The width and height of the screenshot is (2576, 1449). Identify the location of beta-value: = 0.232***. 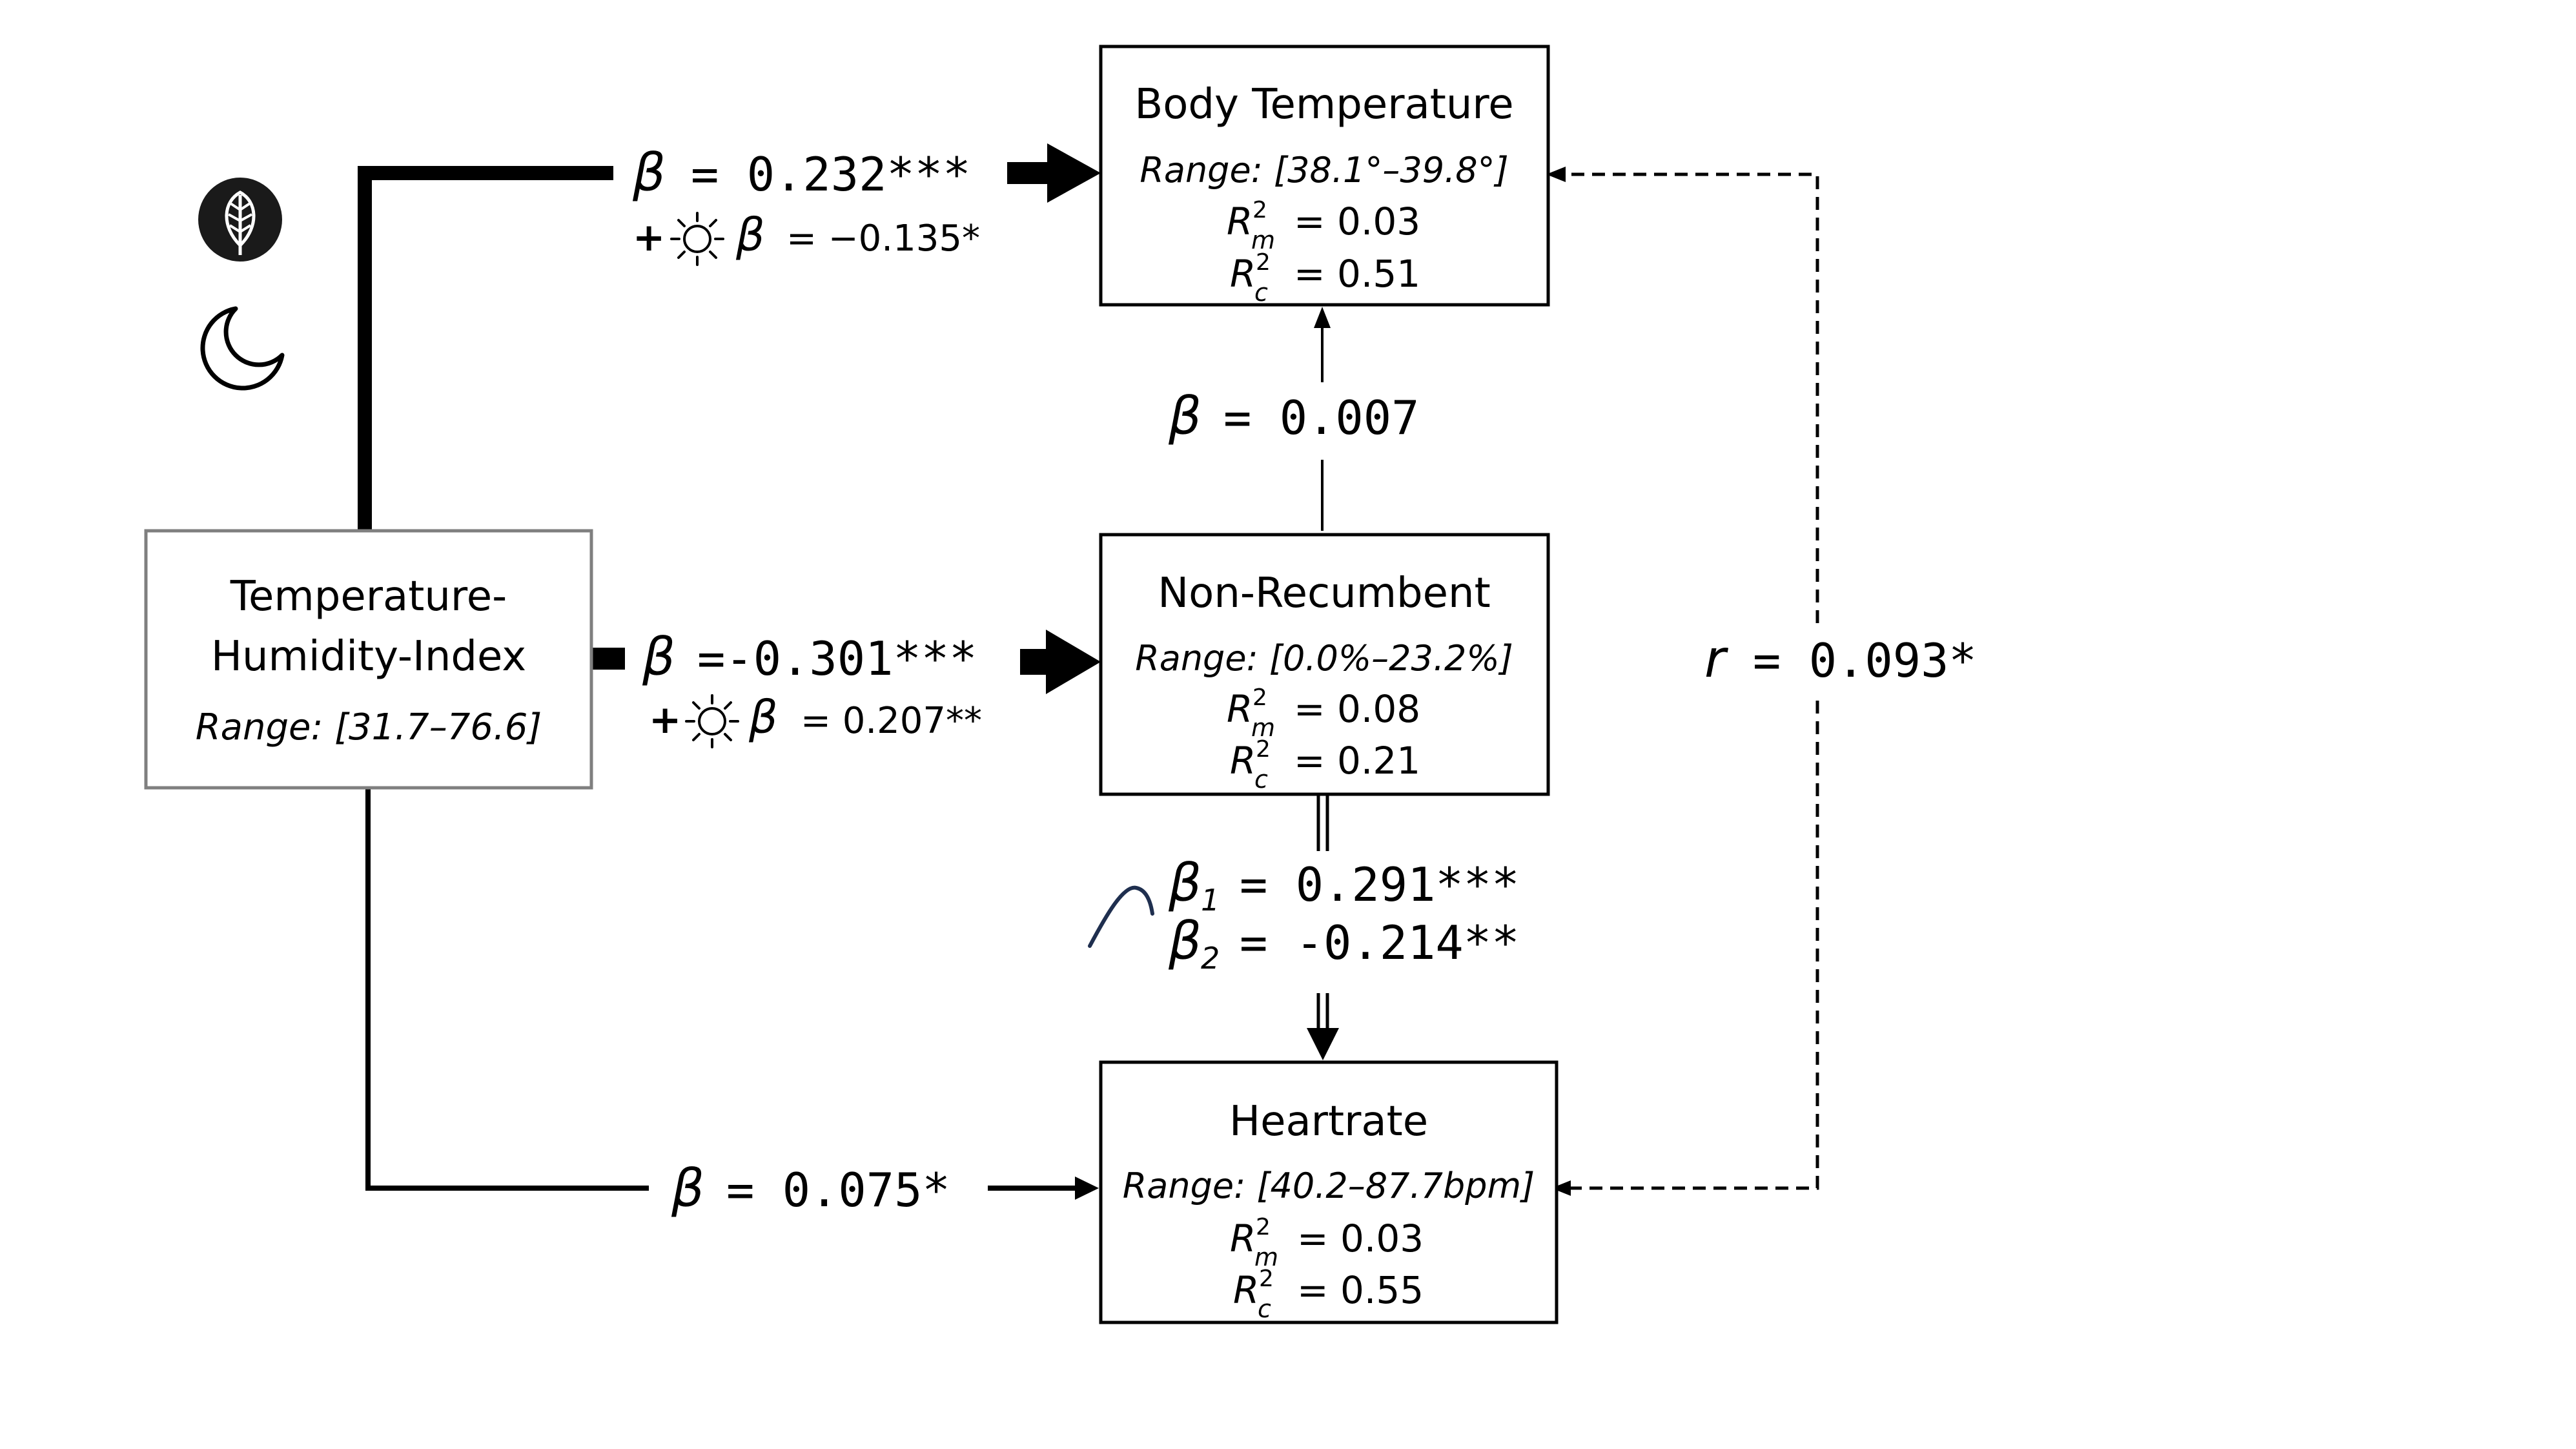
(831, 174).